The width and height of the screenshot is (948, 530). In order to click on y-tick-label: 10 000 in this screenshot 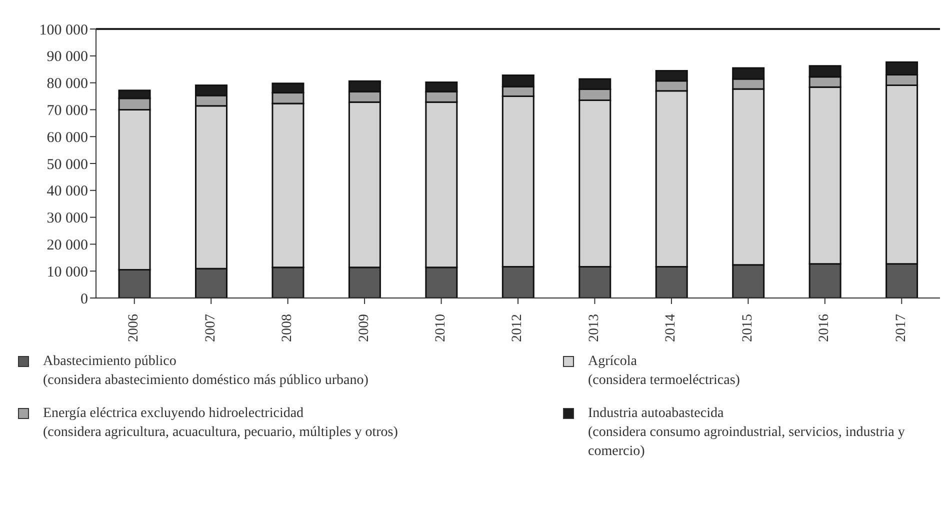, I will do `click(67, 272)`.